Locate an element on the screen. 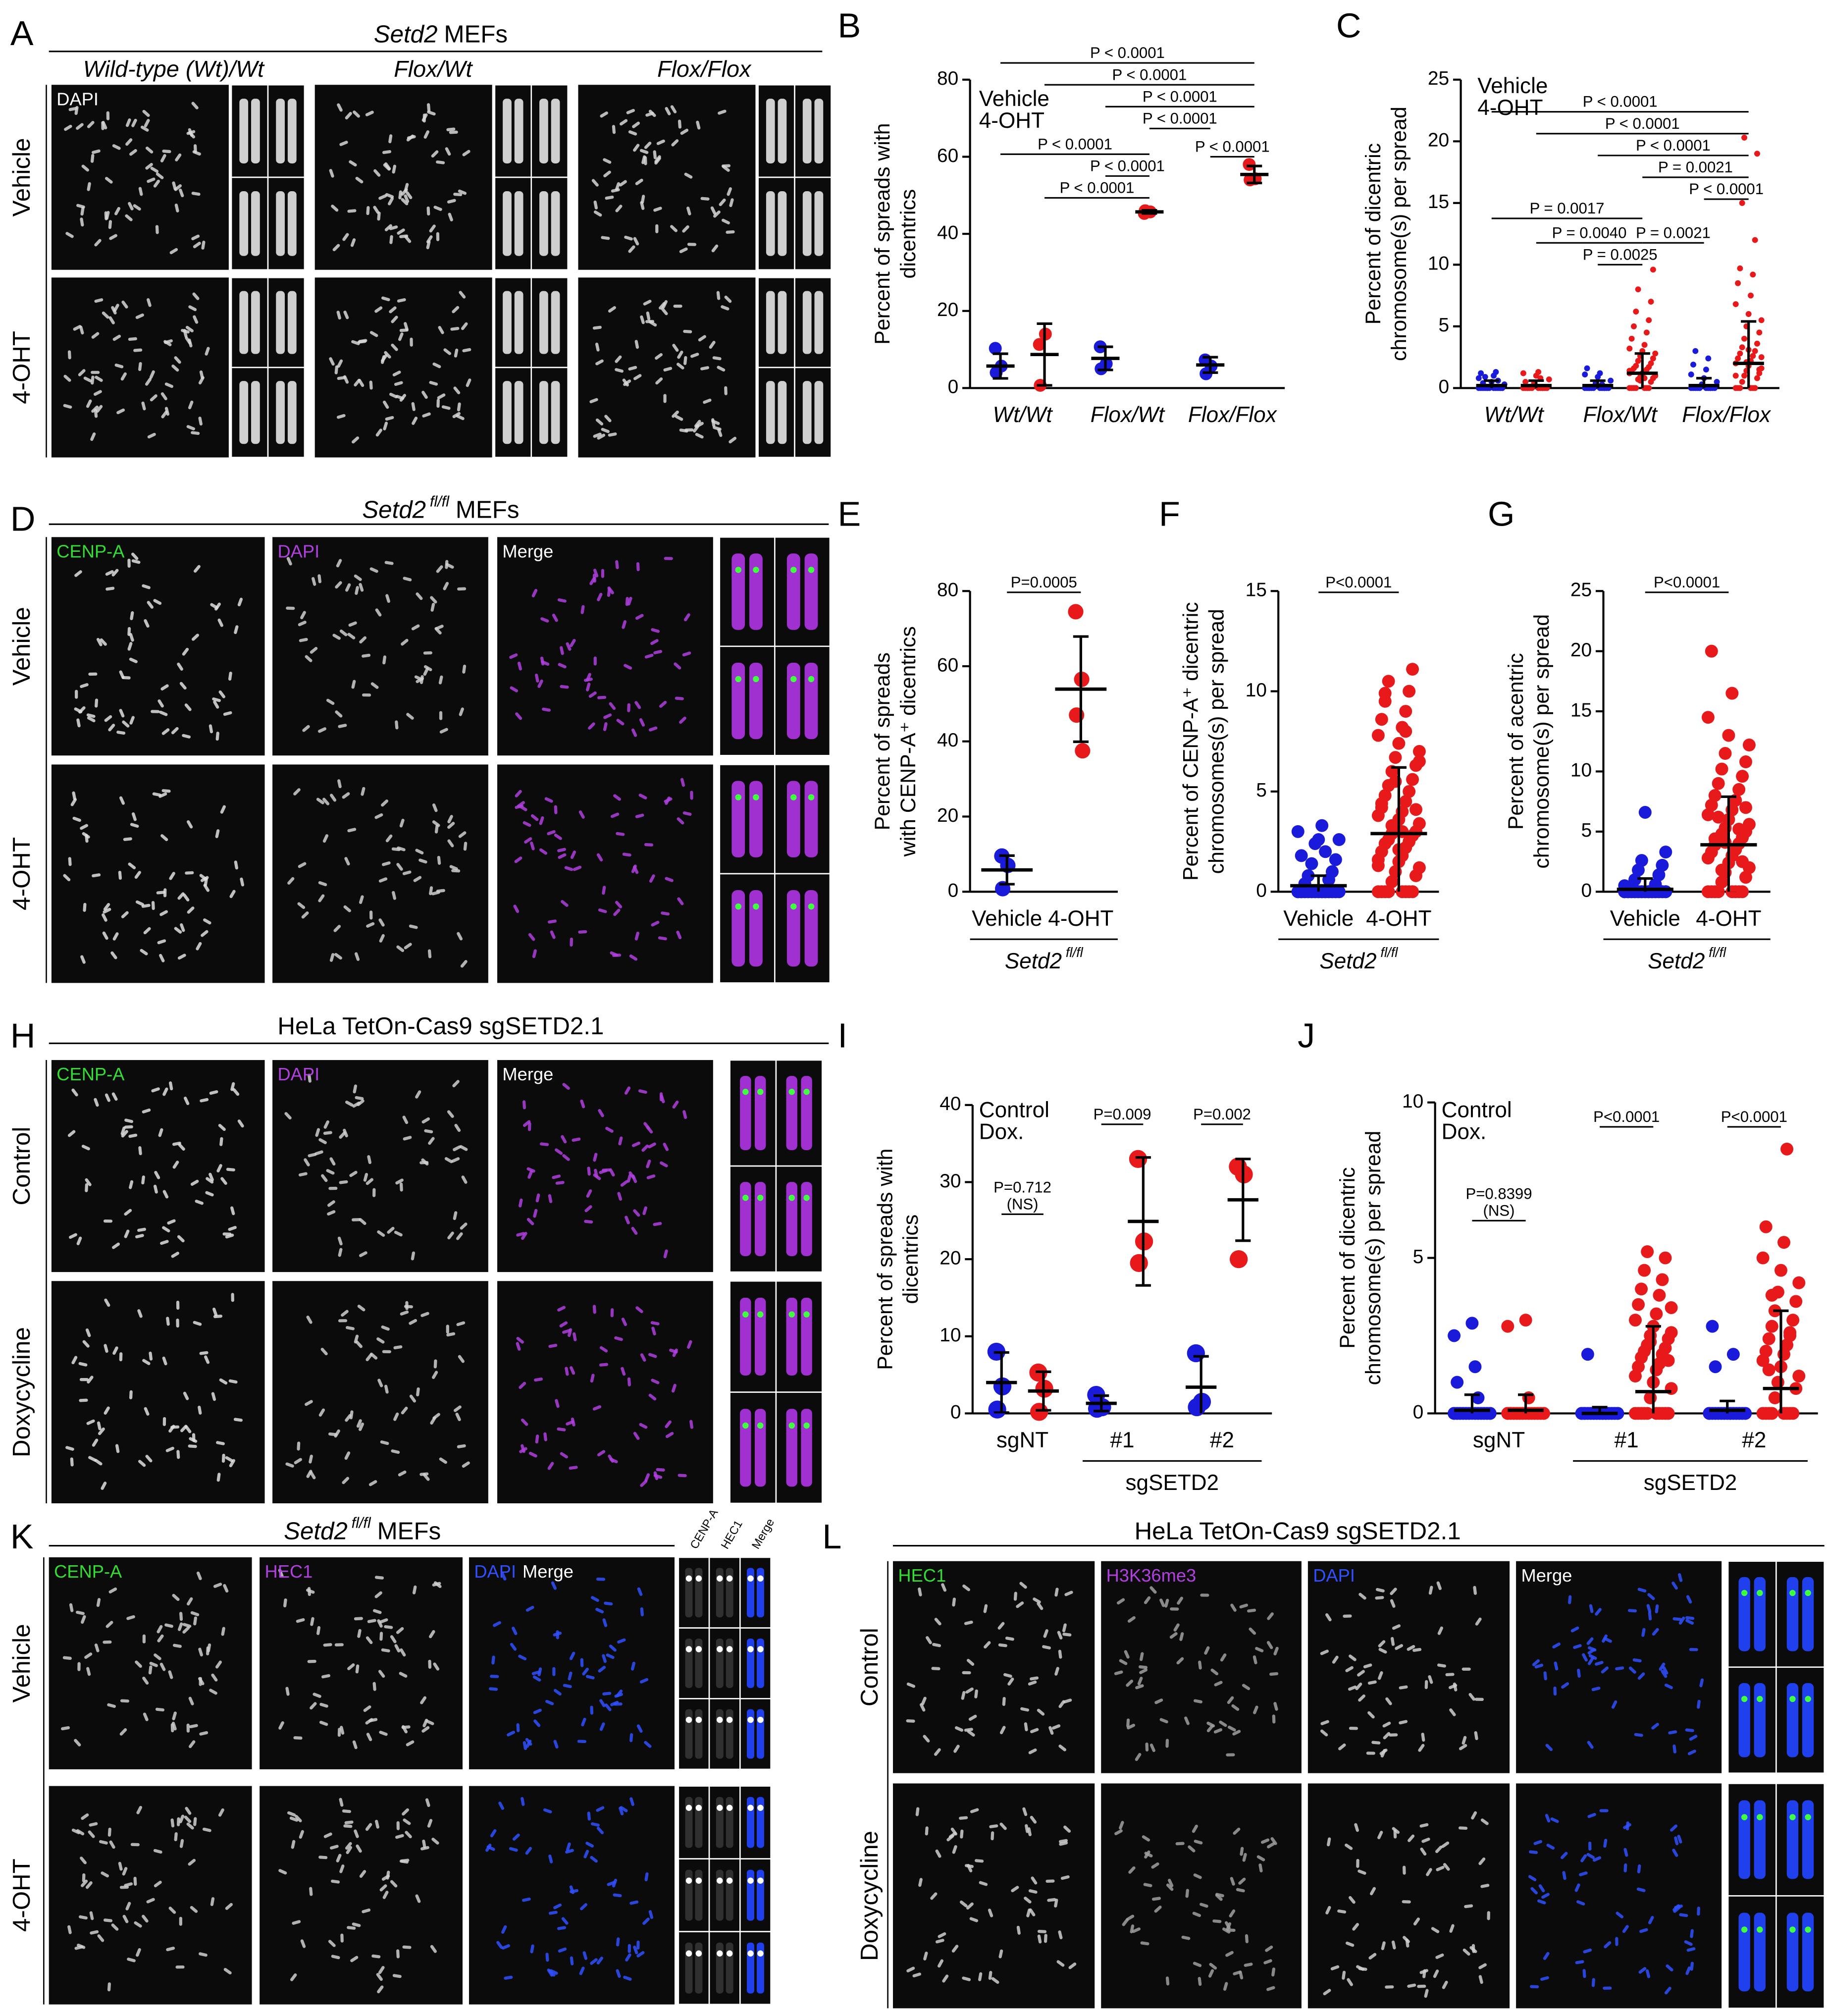 The width and height of the screenshot is (1827, 2016). column-header: Wild-type (Wt)/Wt is located at coordinates (174, 69).